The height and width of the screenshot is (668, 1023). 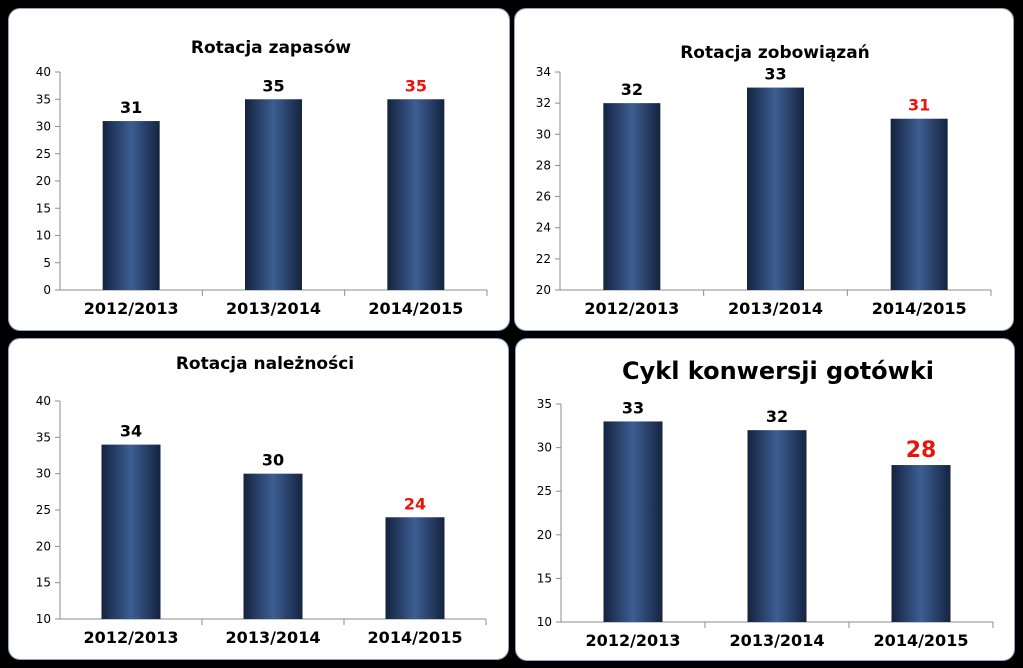 I want to click on chart-title: Rotacja zapasów, so click(x=271, y=48).